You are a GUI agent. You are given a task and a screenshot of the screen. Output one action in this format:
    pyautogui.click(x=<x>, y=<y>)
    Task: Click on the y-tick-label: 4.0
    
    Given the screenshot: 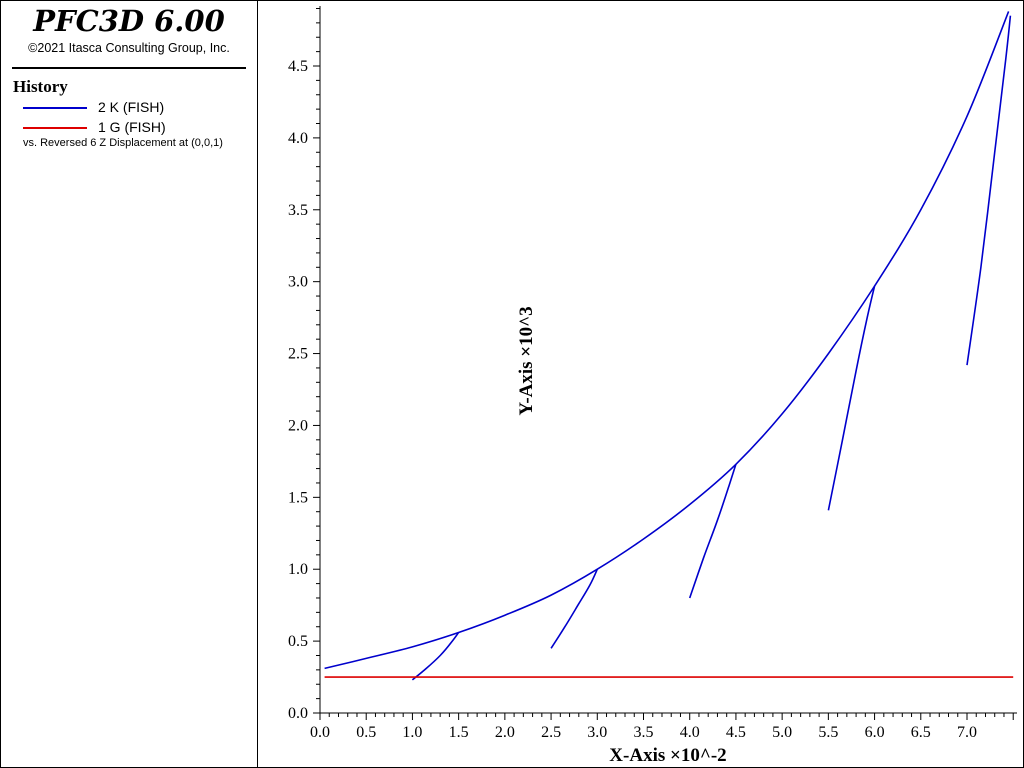 What is the action you would take?
    pyautogui.click(x=298, y=138)
    